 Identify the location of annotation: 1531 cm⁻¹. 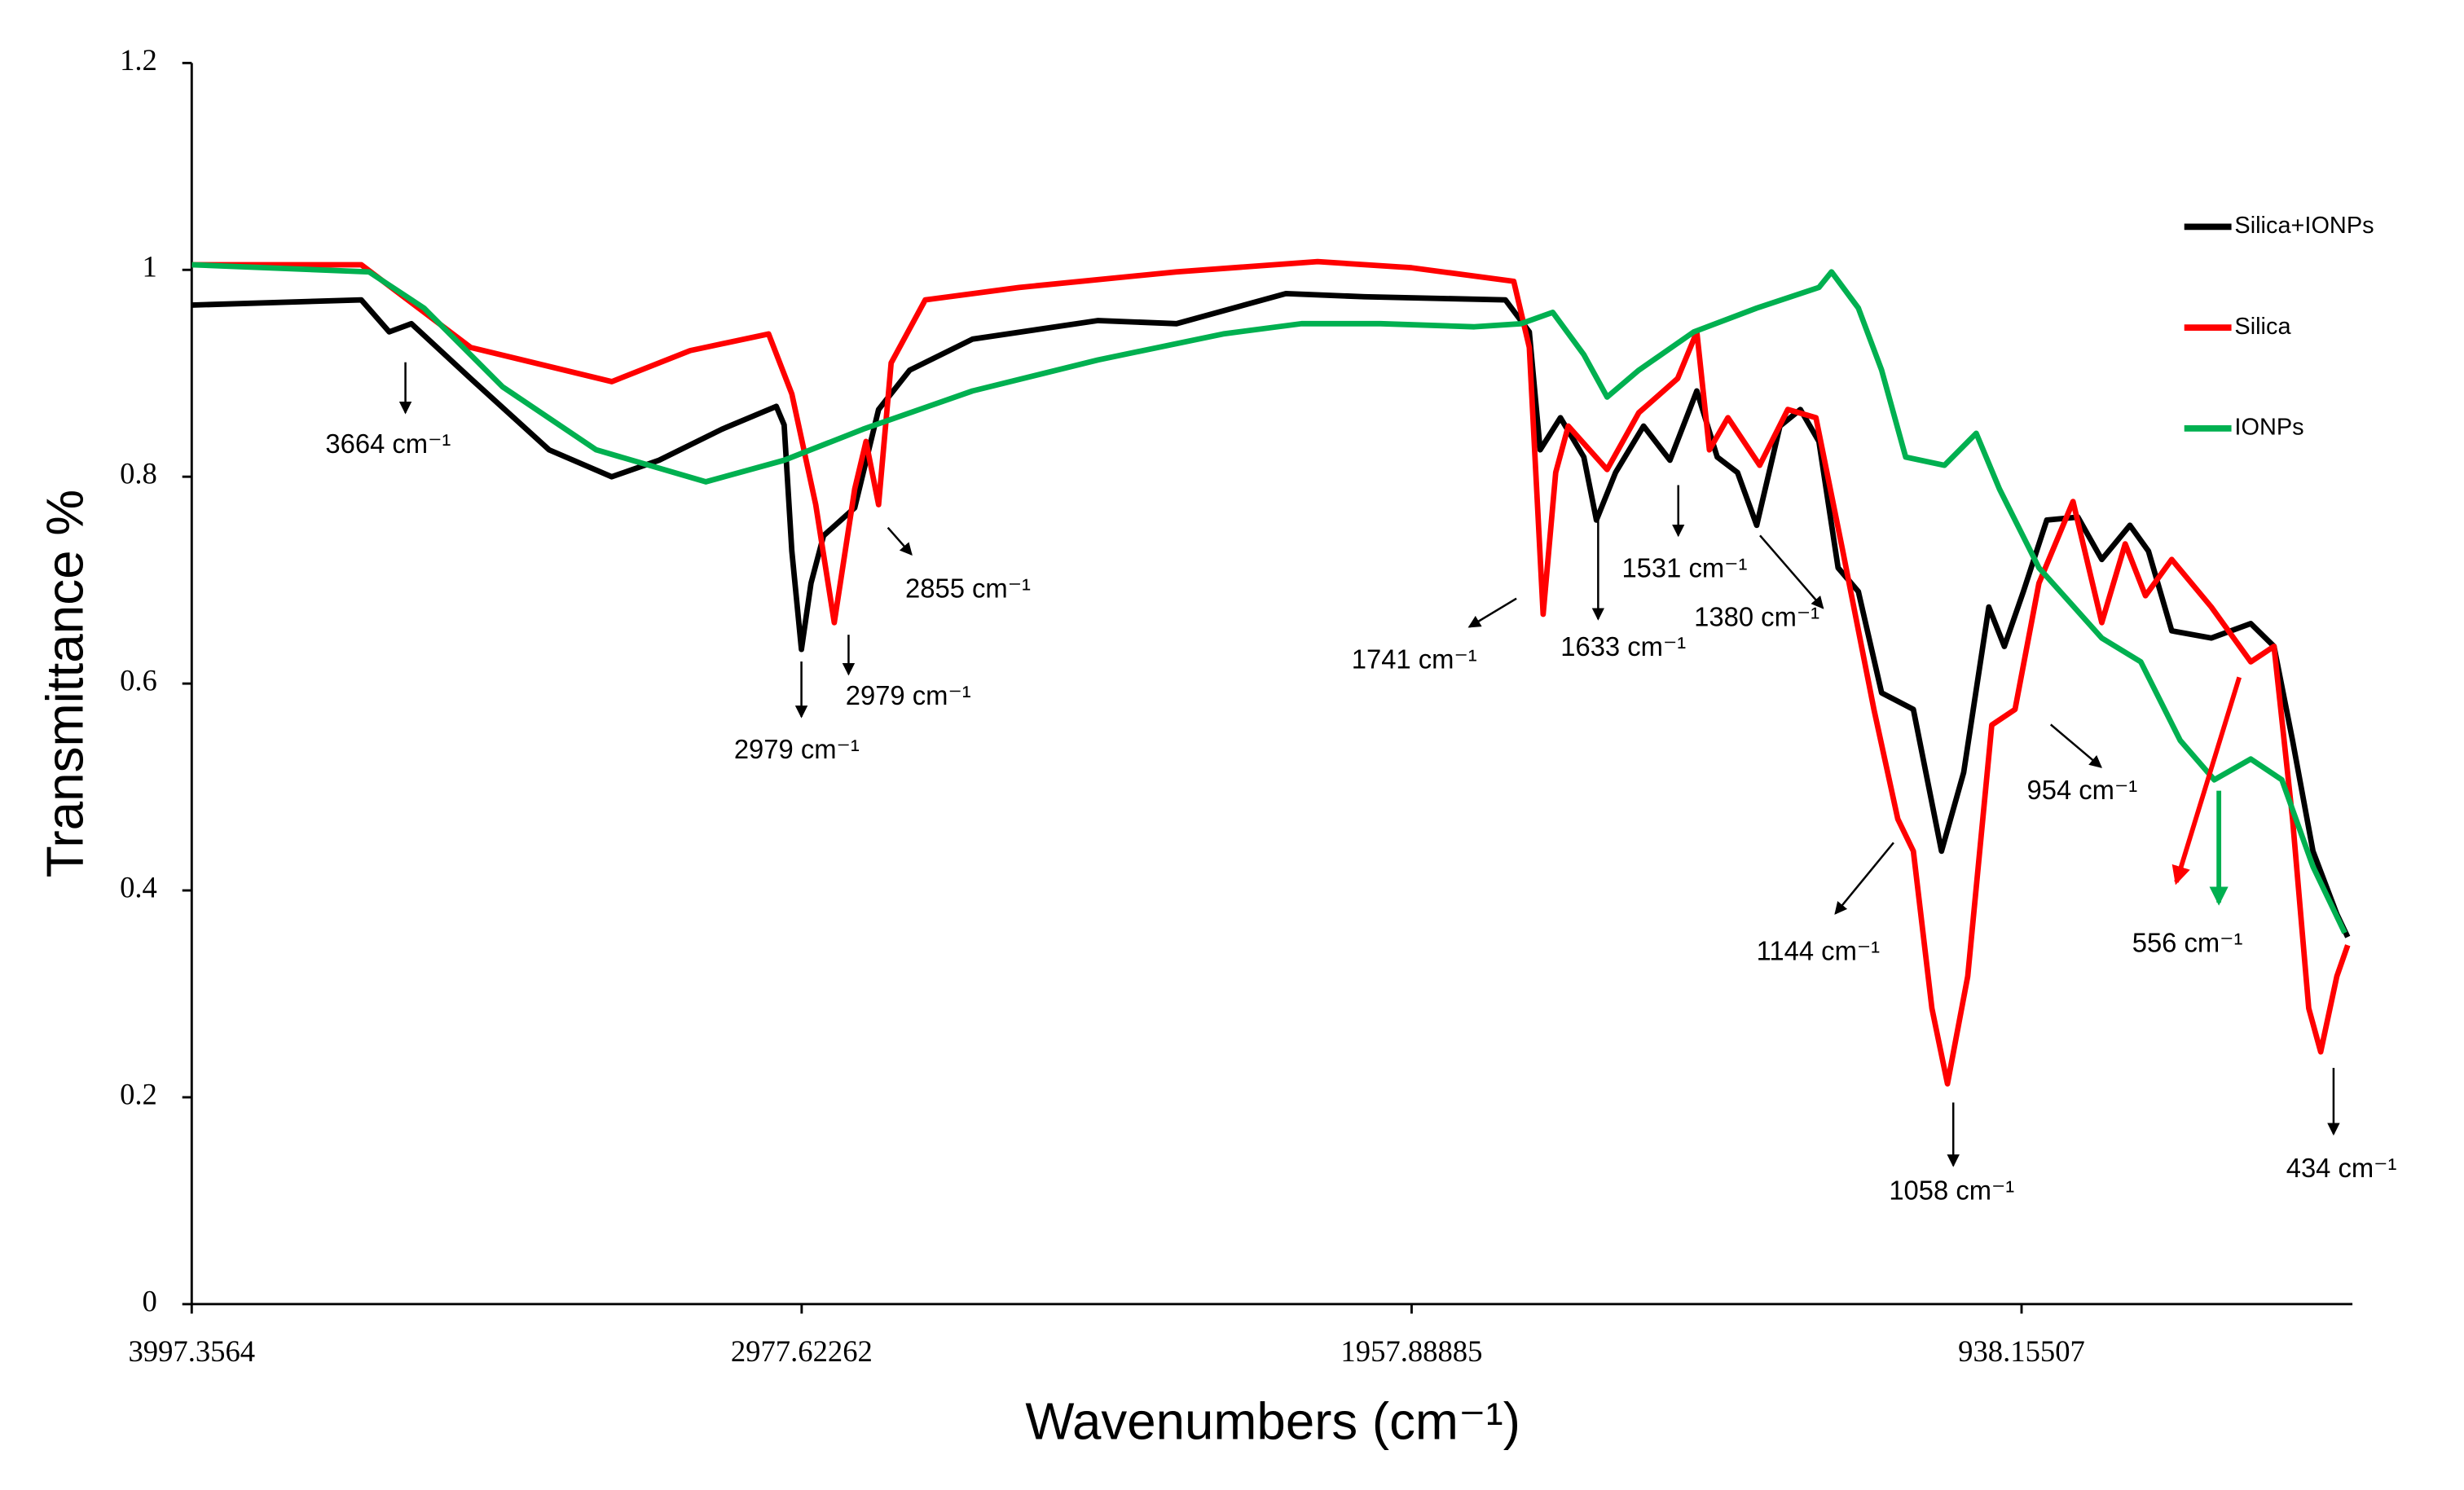
(1684, 568).